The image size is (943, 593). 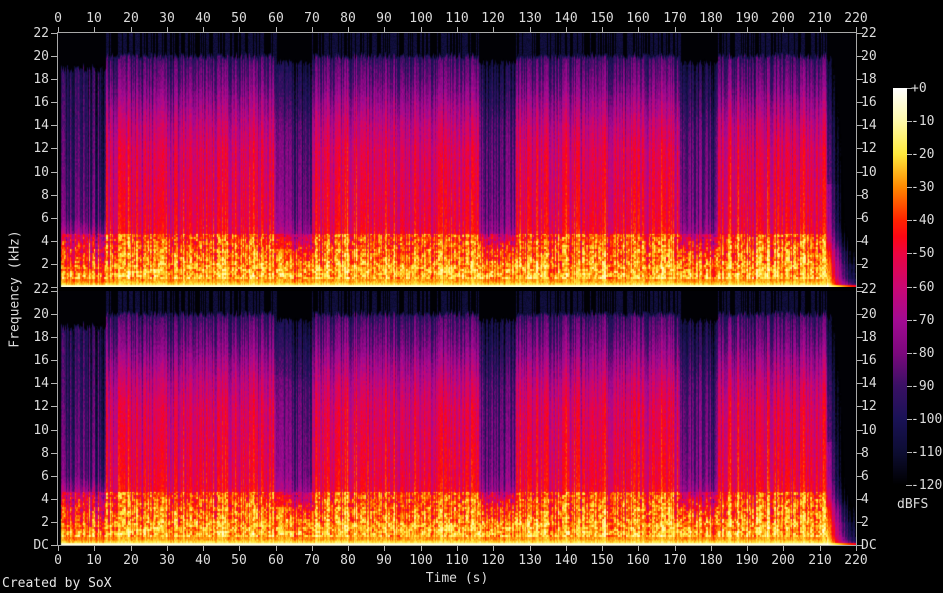 What do you see at coordinates (131, 18) in the screenshot?
I see `x-tick-label-top: 20` at bounding box center [131, 18].